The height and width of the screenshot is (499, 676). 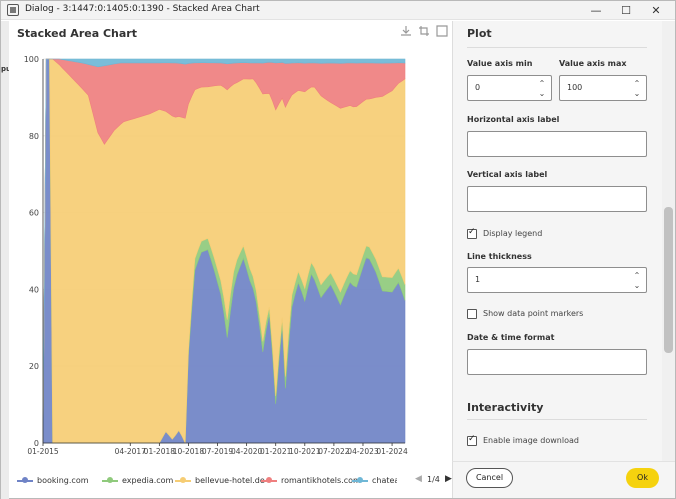 I want to click on legend-prev-icon: ◀, so click(x=418, y=479).